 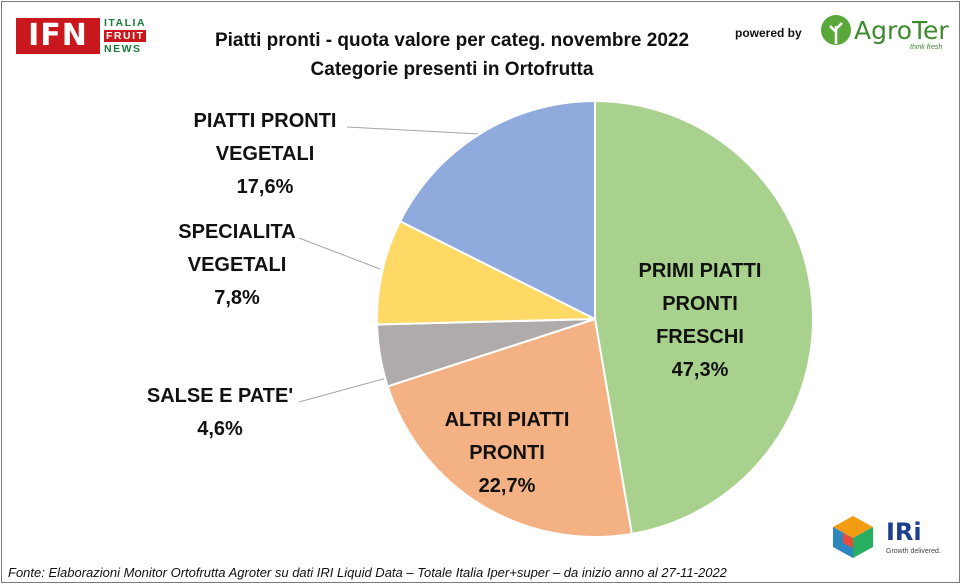 What do you see at coordinates (507, 486) in the screenshot?
I see `slice-value-label: 22,7%` at bounding box center [507, 486].